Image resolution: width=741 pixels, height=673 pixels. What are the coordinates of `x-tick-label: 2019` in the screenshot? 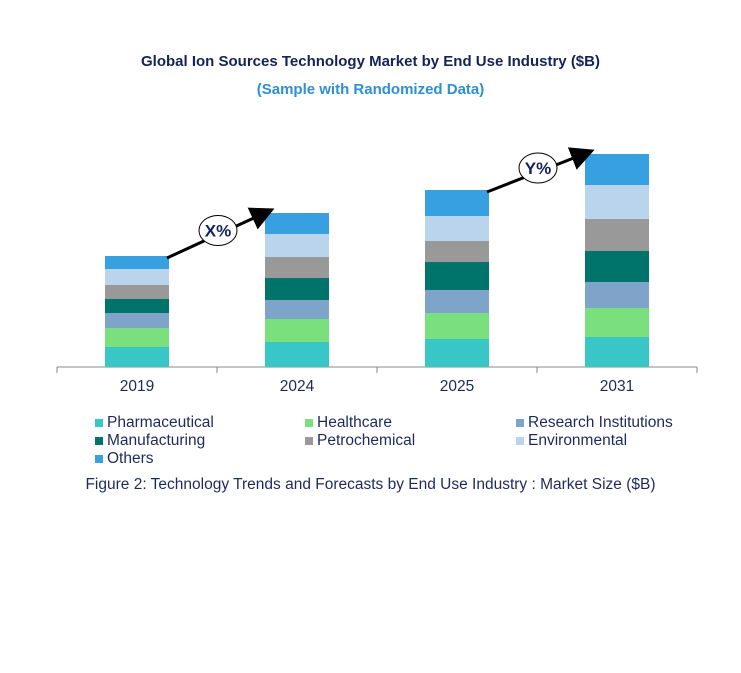 It's located at (137, 386).